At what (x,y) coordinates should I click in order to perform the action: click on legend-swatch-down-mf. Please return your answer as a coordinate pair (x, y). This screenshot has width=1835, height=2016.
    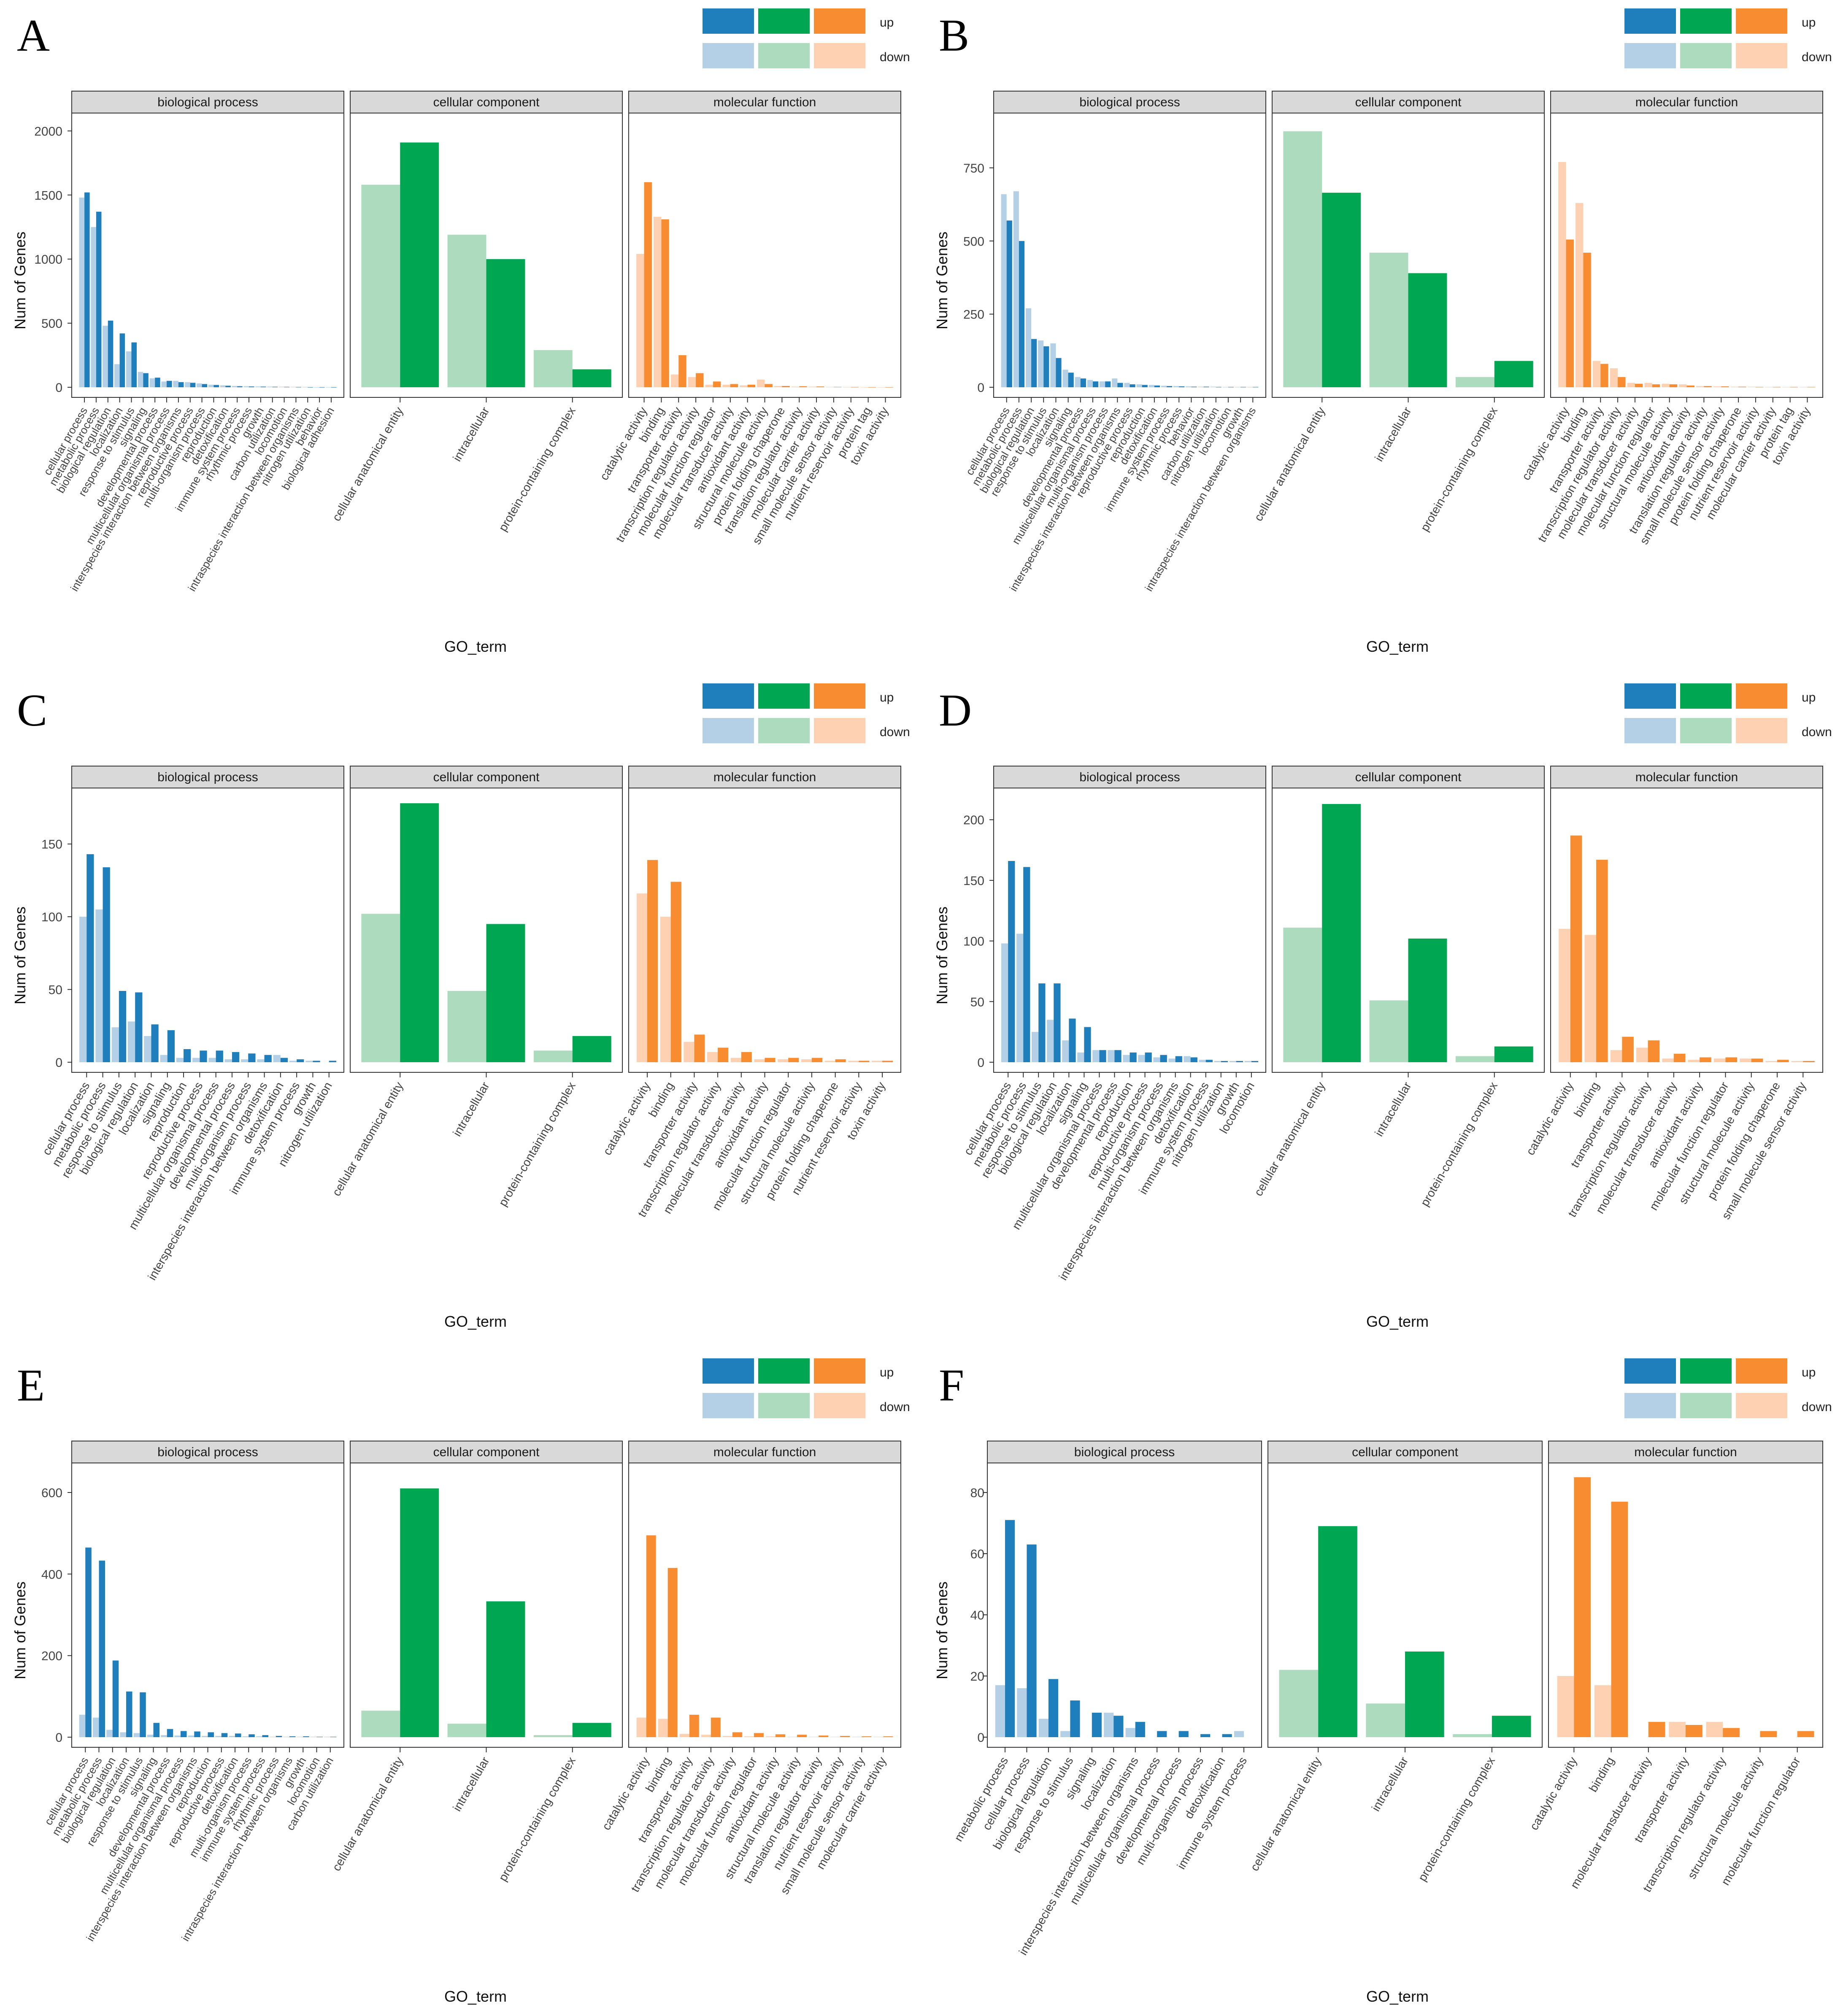
    Looking at the image, I should click on (1761, 731).